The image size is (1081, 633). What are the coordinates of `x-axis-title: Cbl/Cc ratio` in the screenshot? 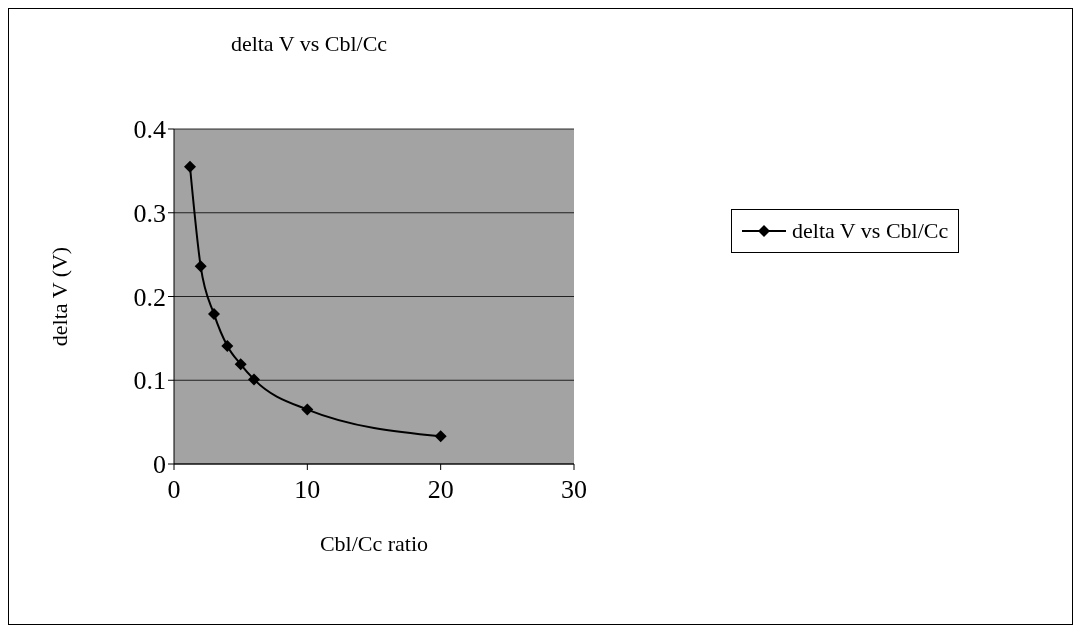 It's located at (374, 543).